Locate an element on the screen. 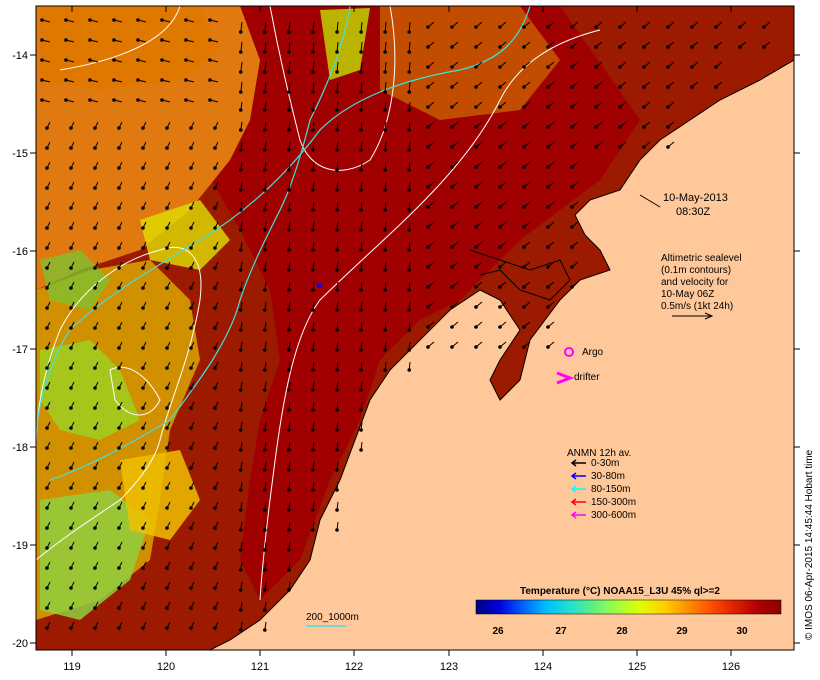  anmn-legend-title: ANMN 12h av. is located at coordinates (599, 453).